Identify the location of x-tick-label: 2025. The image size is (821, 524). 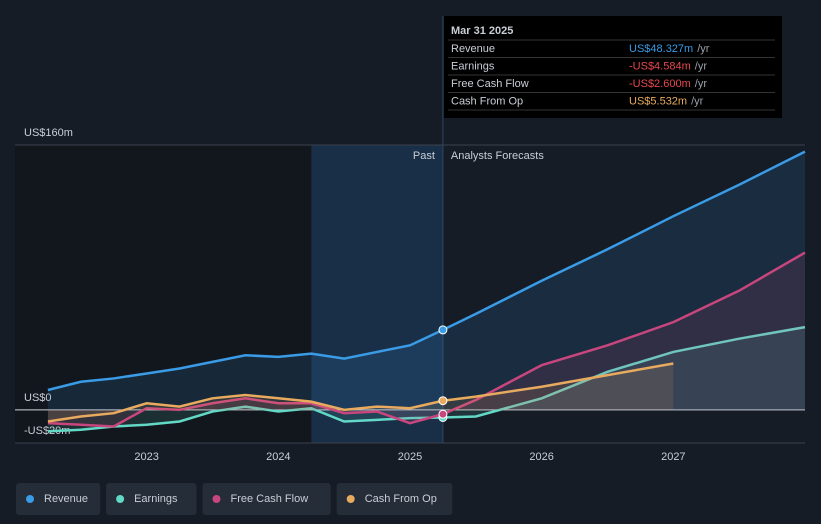
(410, 457).